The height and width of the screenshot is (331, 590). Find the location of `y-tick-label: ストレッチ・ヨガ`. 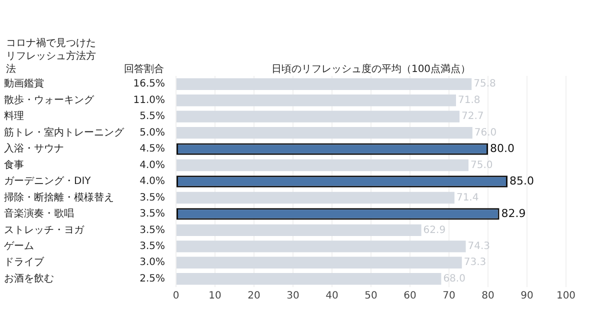

y-tick-label: ストレッチ・ヨガ is located at coordinates (44, 230).